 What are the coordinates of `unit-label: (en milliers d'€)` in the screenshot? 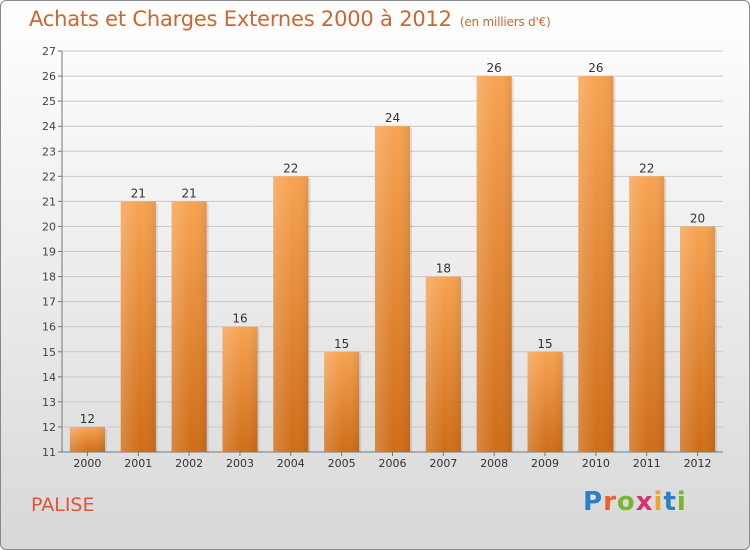 It's located at (505, 22).